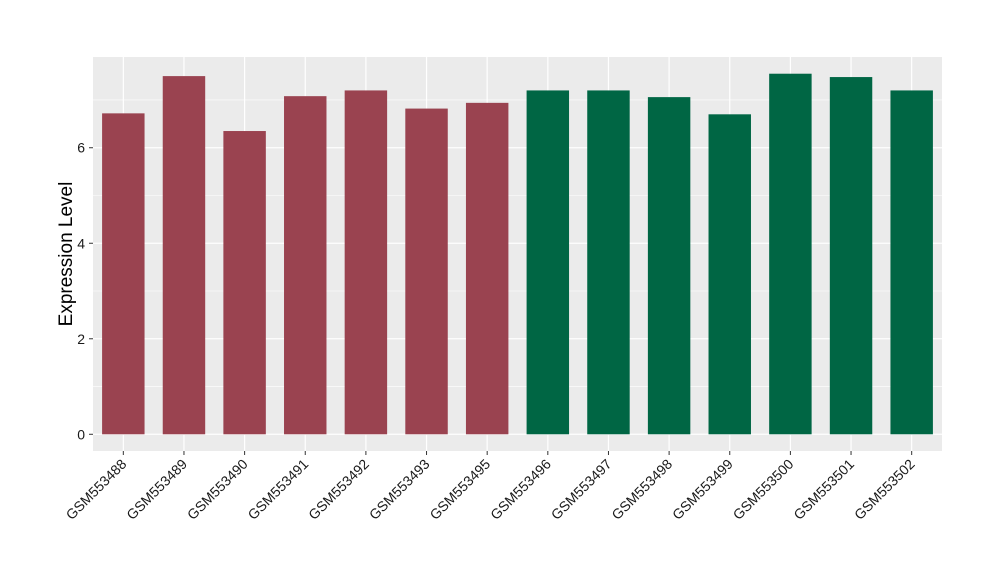  What do you see at coordinates (81, 434) in the screenshot?
I see `y-tick-label: 0` at bounding box center [81, 434].